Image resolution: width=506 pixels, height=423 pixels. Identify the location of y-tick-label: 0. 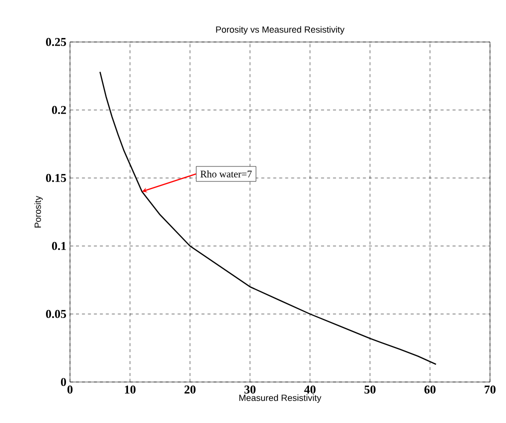
(63, 382).